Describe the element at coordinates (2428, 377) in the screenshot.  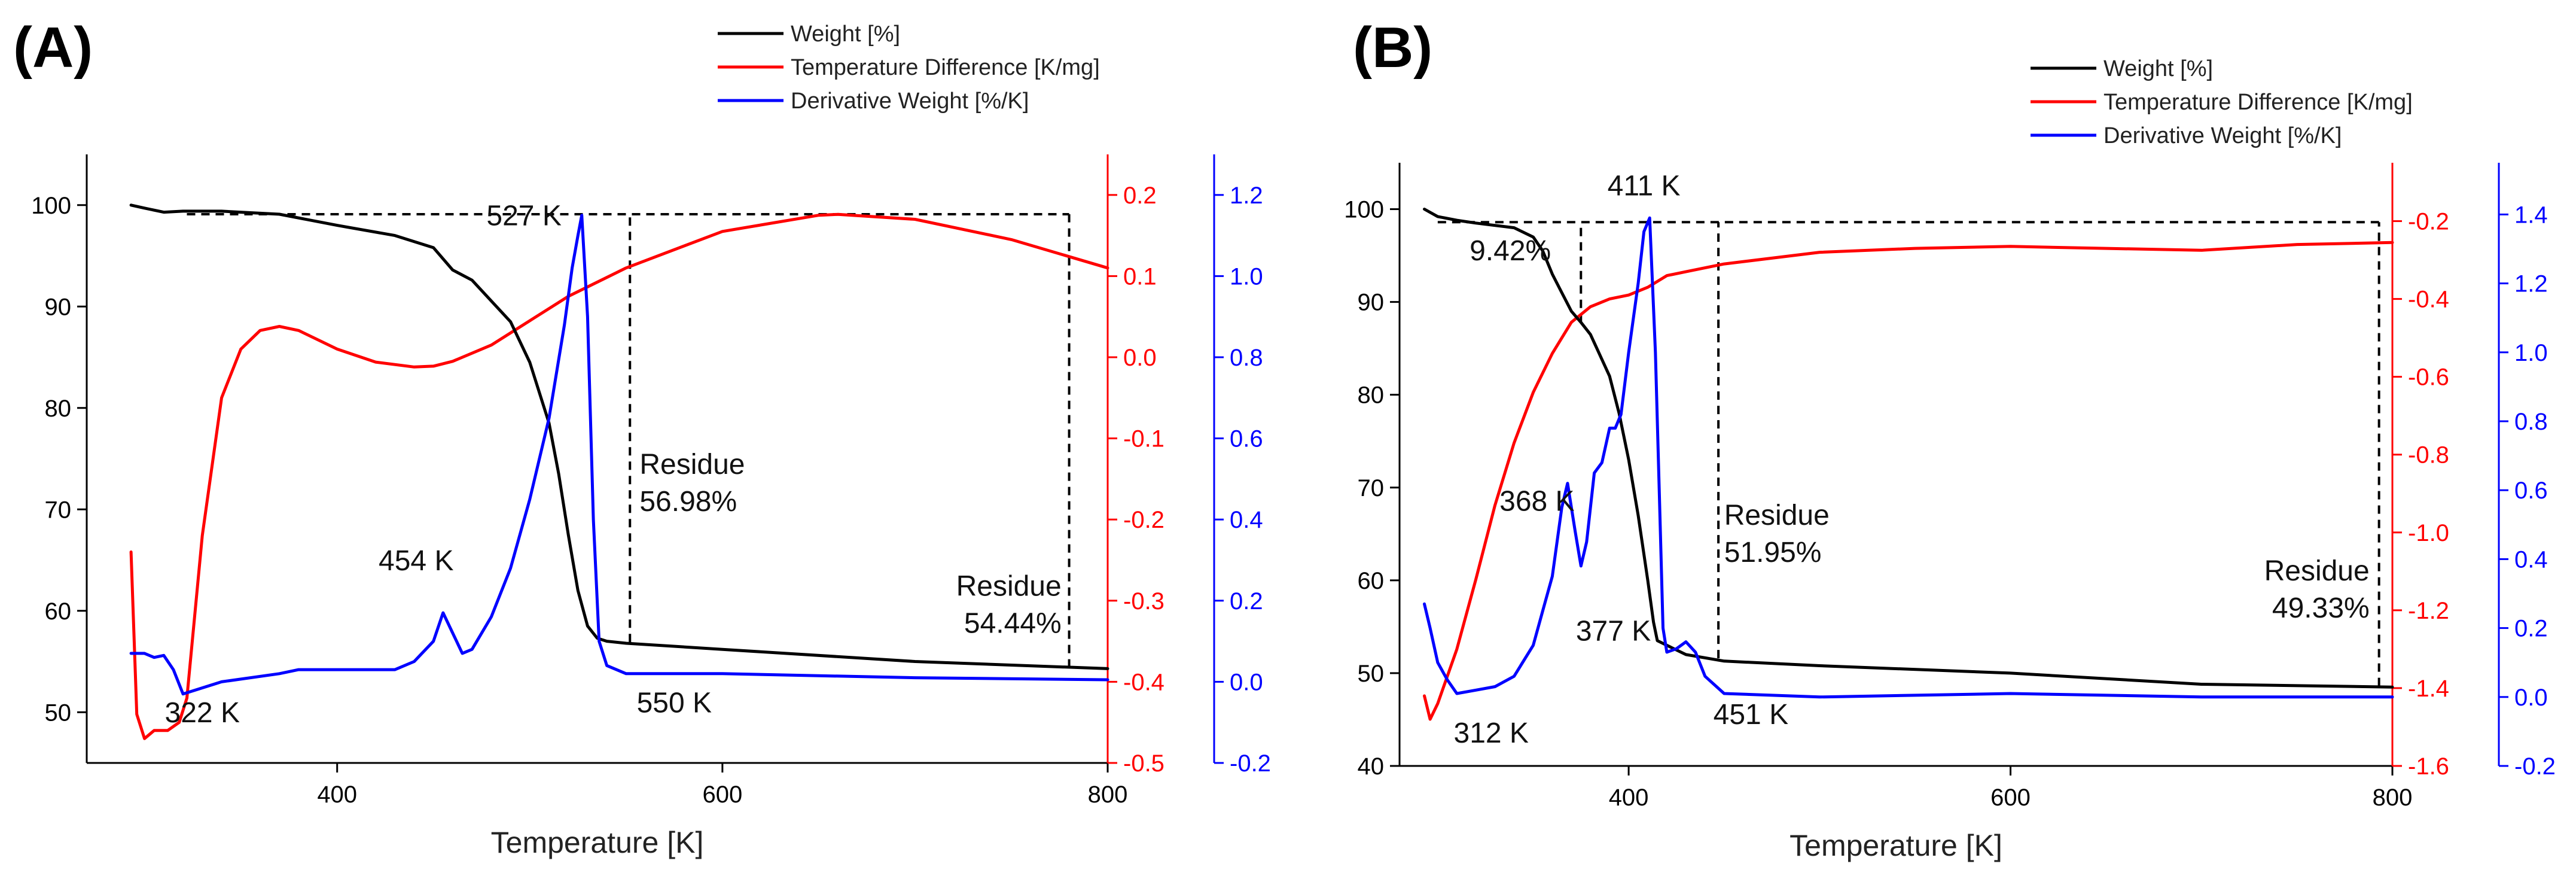
I see `tempdiff-tick-label: -0.6` at that location.